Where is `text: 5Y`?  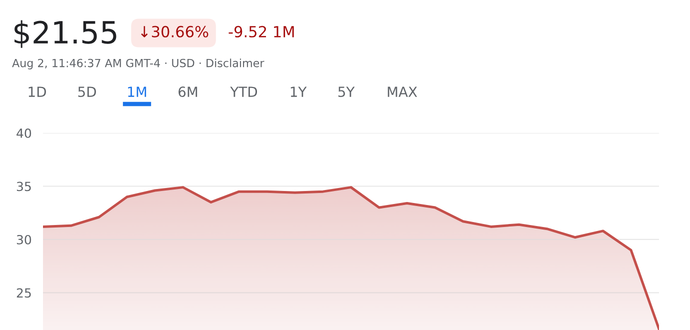
text: 5Y is located at coordinates (346, 92).